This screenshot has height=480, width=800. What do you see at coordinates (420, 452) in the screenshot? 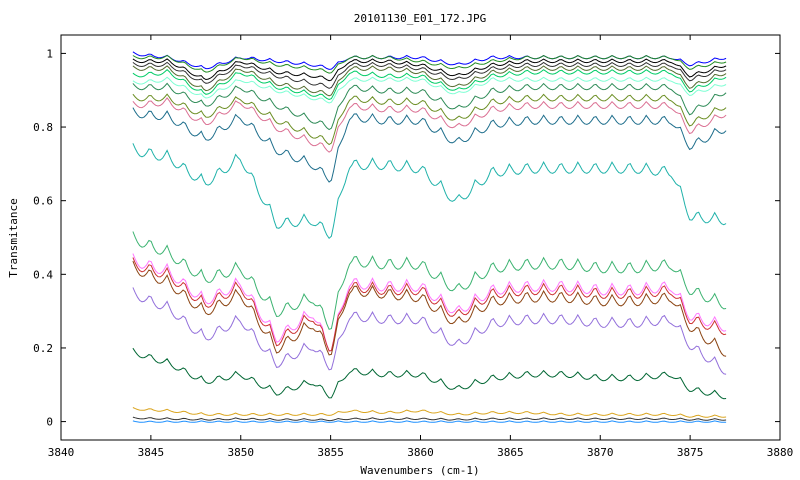
I see `x-tick-label: 3860` at bounding box center [420, 452].